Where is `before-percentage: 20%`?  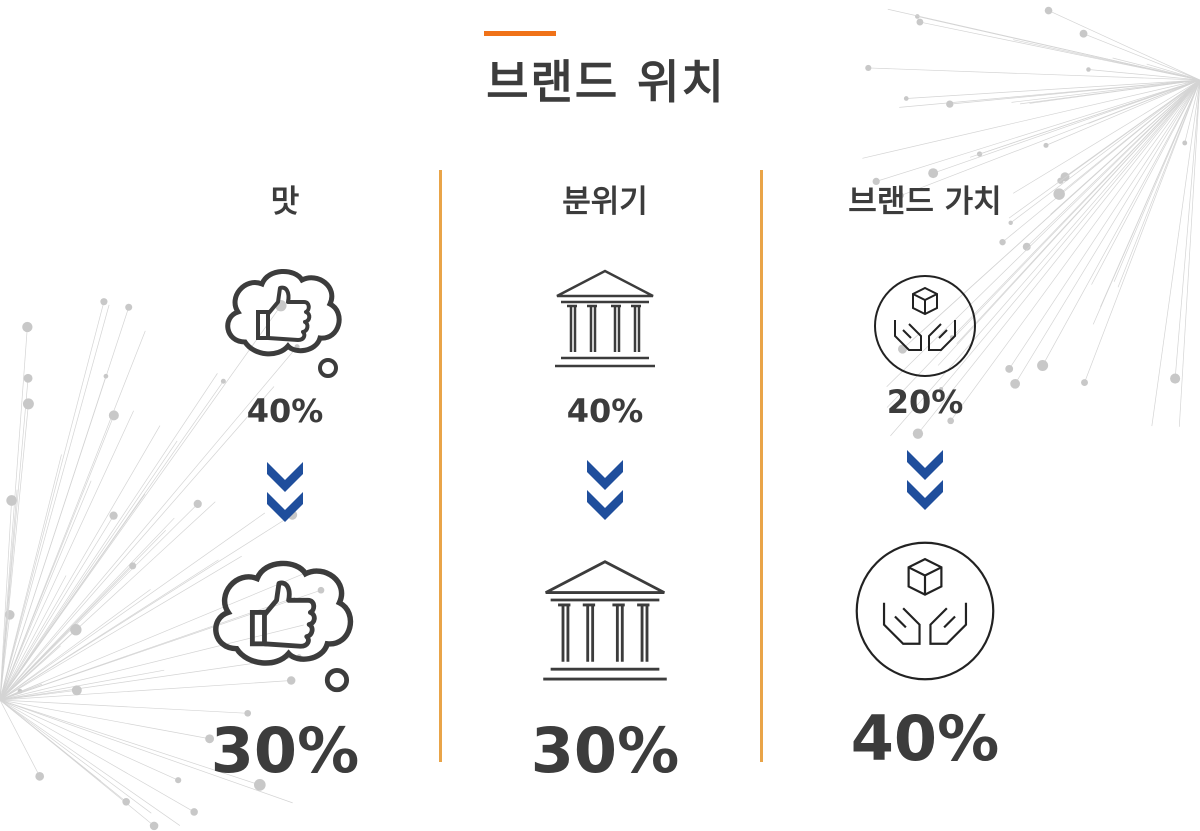
before-percentage: 20% is located at coordinates (925, 402).